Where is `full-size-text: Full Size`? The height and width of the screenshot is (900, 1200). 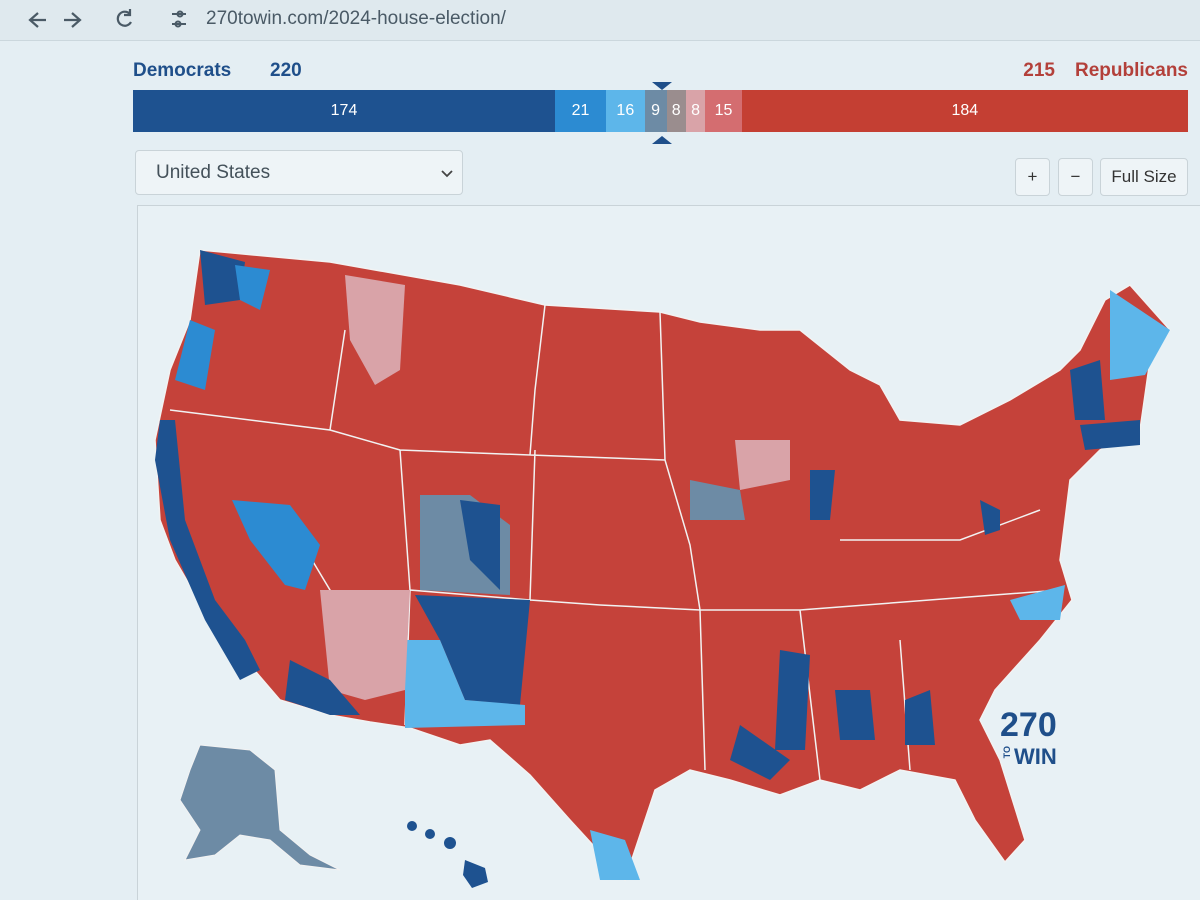
full-size-text: Full Size is located at coordinates (1144, 176).